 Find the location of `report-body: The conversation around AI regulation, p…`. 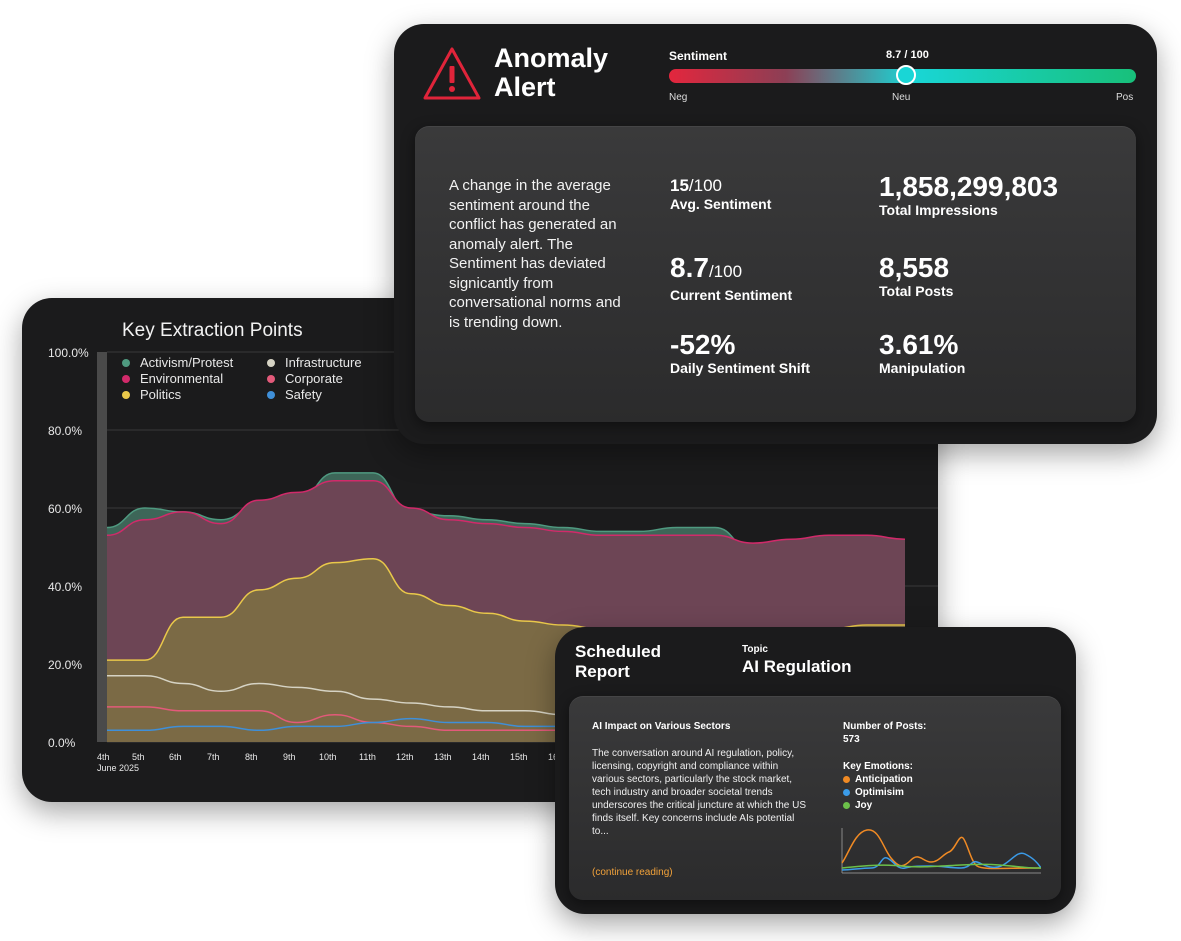

report-body: The conversation around AI regulation, p… is located at coordinates (699, 792).